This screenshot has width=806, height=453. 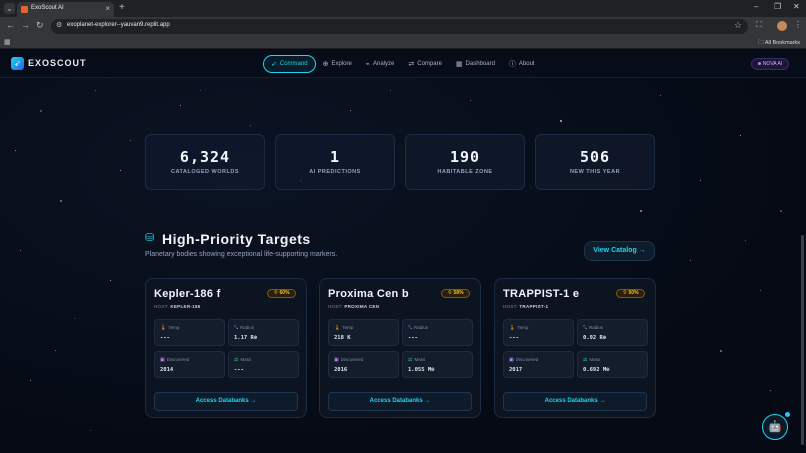 I want to click on close-tab-icon: ×, so click(x=107, y=8).